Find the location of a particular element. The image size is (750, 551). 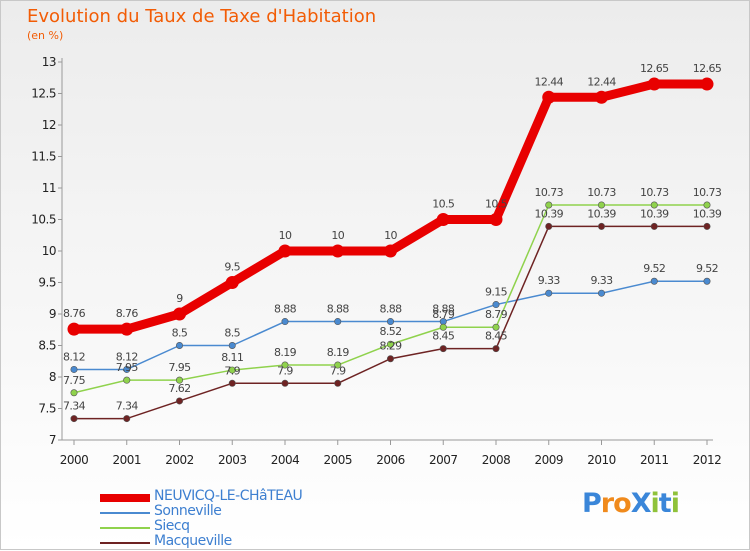

data-label-neuvicq: 12.44 is located at coordinates (549, 81).